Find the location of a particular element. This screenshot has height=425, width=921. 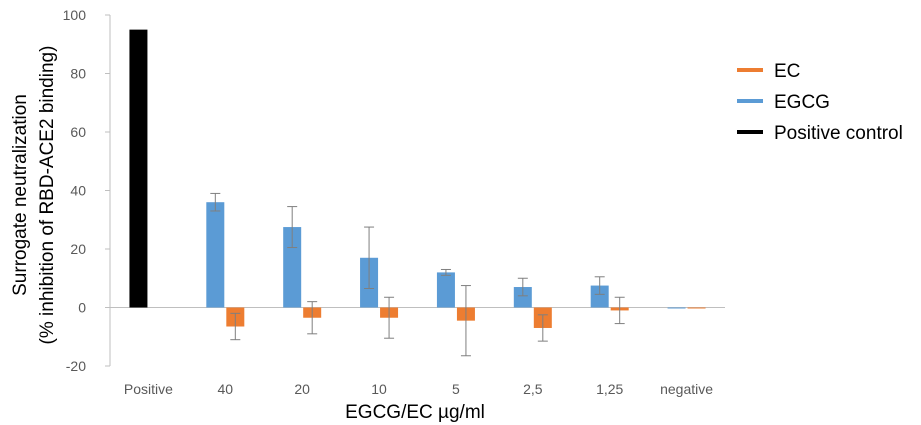

x-tick-label: 2,5 is located at coordinates (533, 389).